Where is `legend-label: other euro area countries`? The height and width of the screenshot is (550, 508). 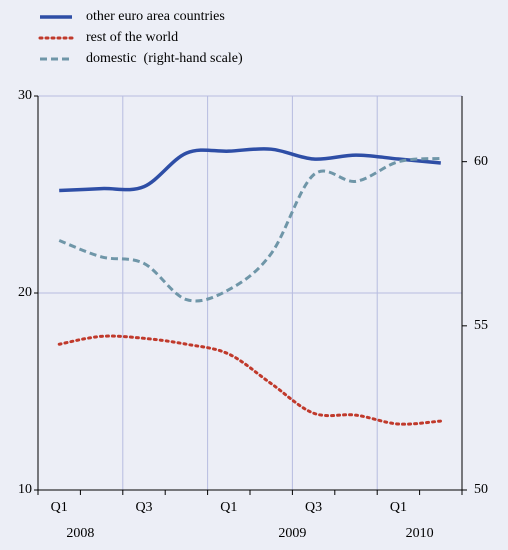 legend-label: other euro area countries is located at coordinates (155, 16).